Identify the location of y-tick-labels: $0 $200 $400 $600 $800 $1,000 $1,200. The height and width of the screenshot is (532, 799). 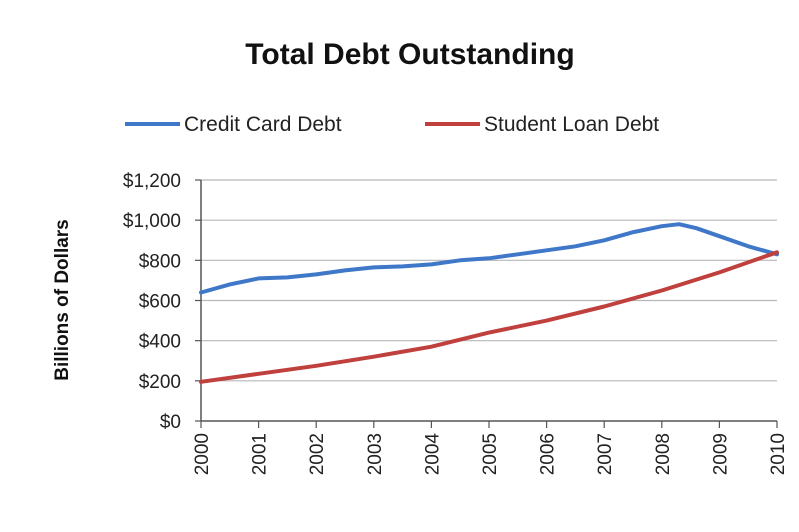
(162, 302).